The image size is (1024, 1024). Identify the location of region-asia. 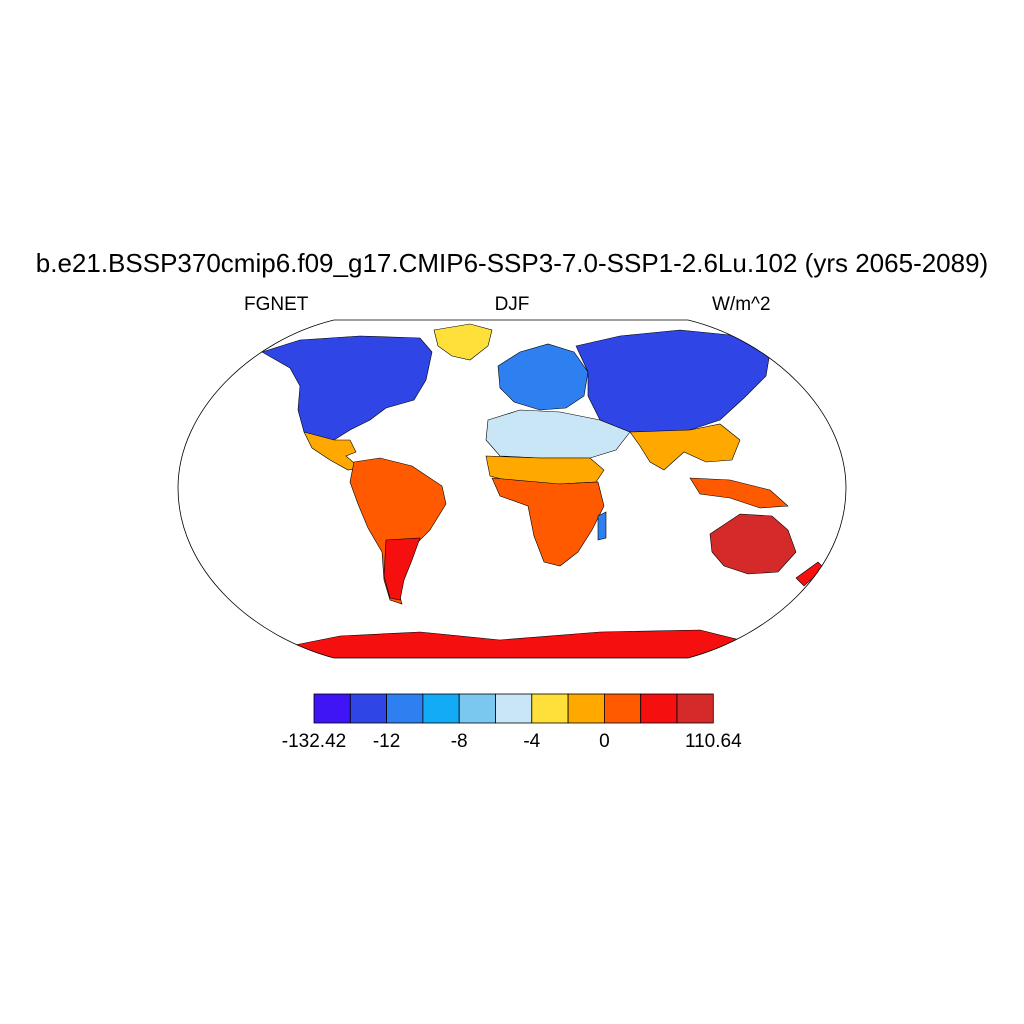
(673, 382).